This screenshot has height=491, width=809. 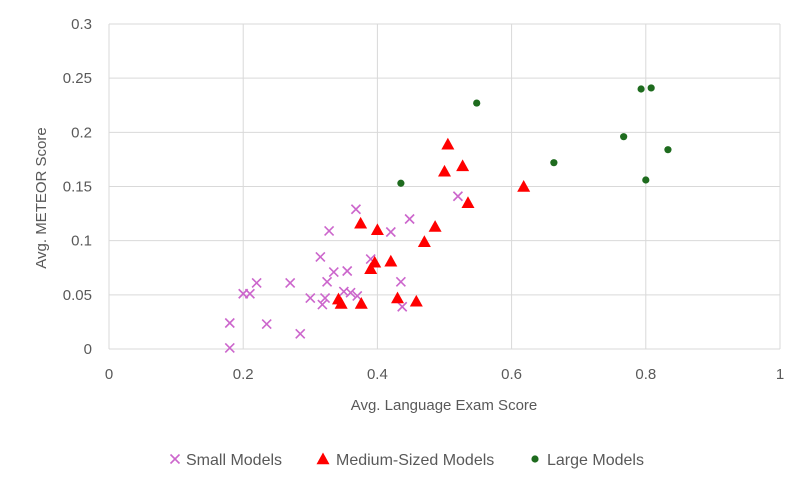 I want to click on x-tick-label: 0, so click(x=109, y=374).